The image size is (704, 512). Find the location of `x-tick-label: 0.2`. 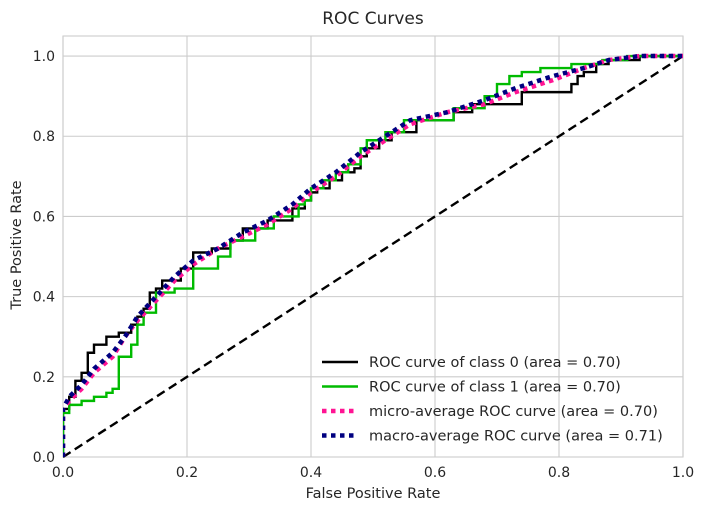

x-tick-label: 0.2 is located at coordinates (187, 473).